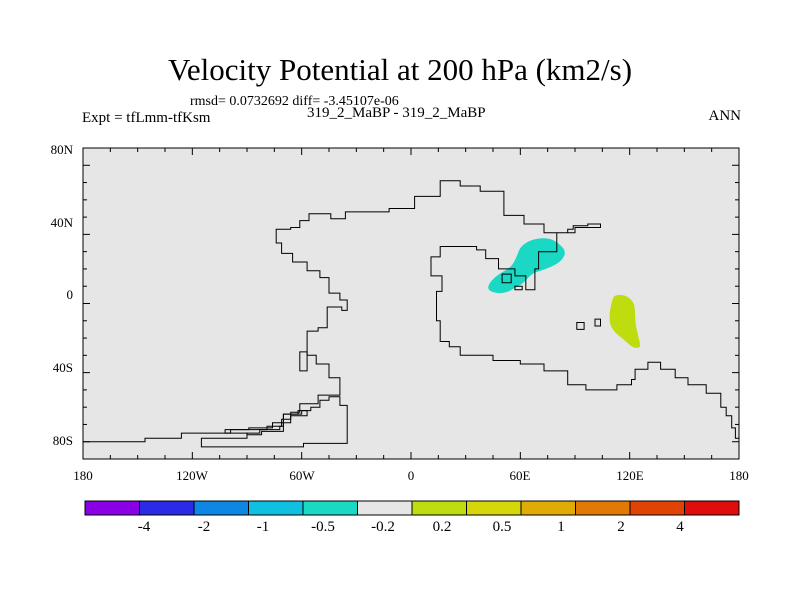 This screenshot has width=800, height=600. I want to click on plot-title: Velocity Potential at 200 hPa (km2/s), so click(400, 69).